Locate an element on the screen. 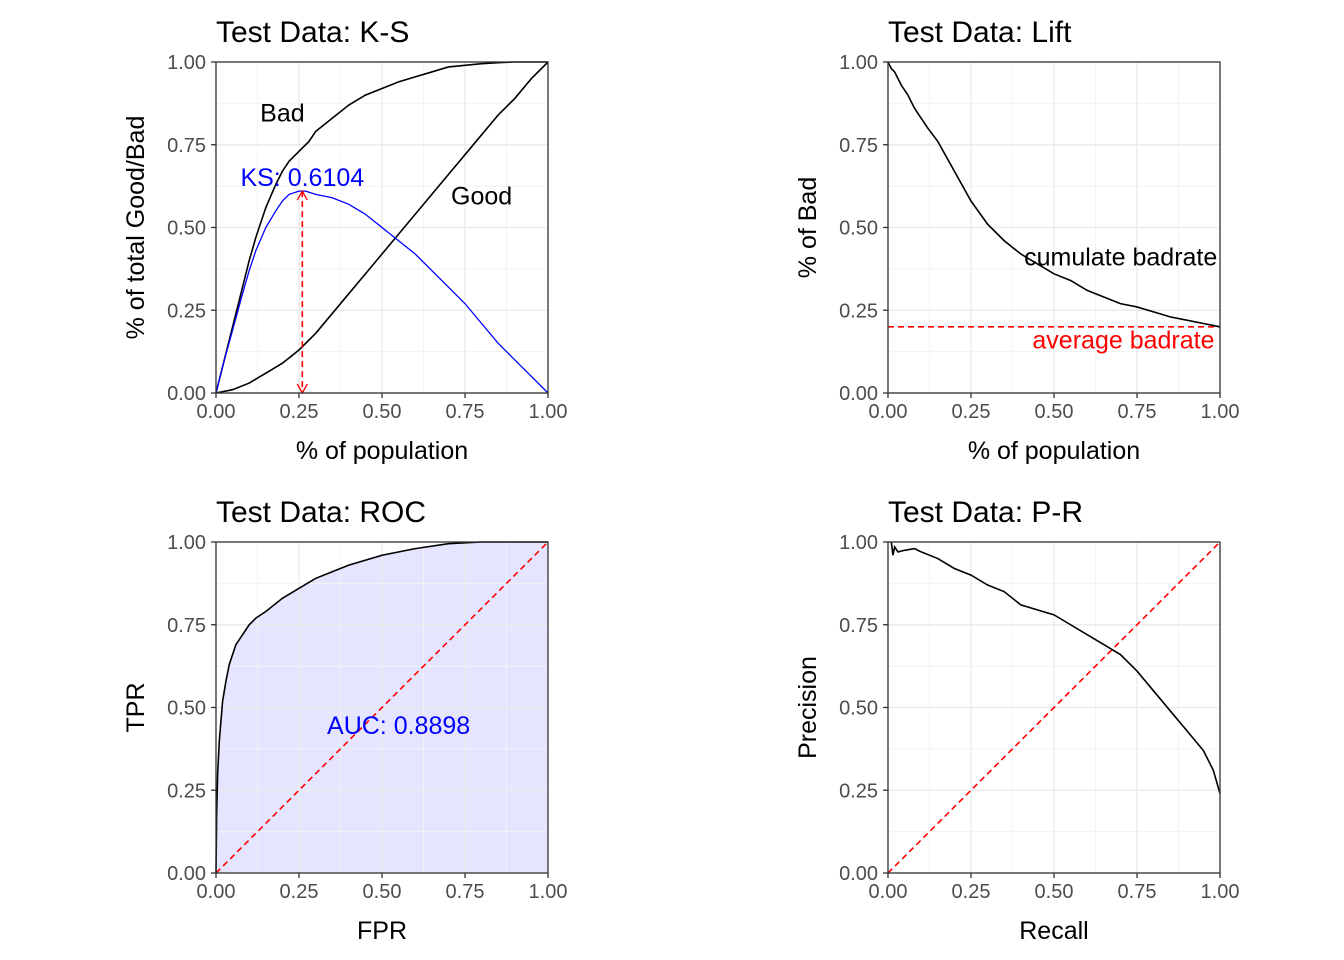 The width and height of the screenshot is (1344, 960). pr-x-tick-label: 0.50 is located at coordinates (1054, 892).